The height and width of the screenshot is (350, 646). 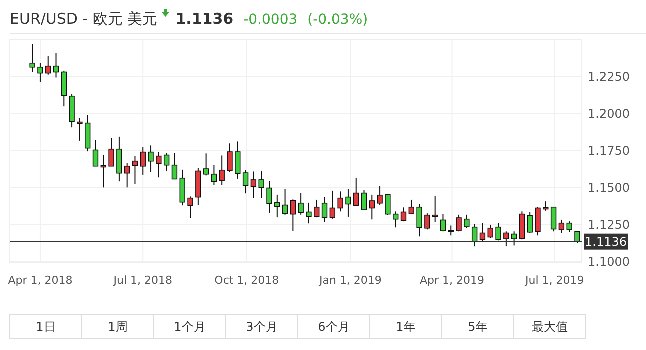 I want to click on text: (-0.03%), so click(x=338, y=20).